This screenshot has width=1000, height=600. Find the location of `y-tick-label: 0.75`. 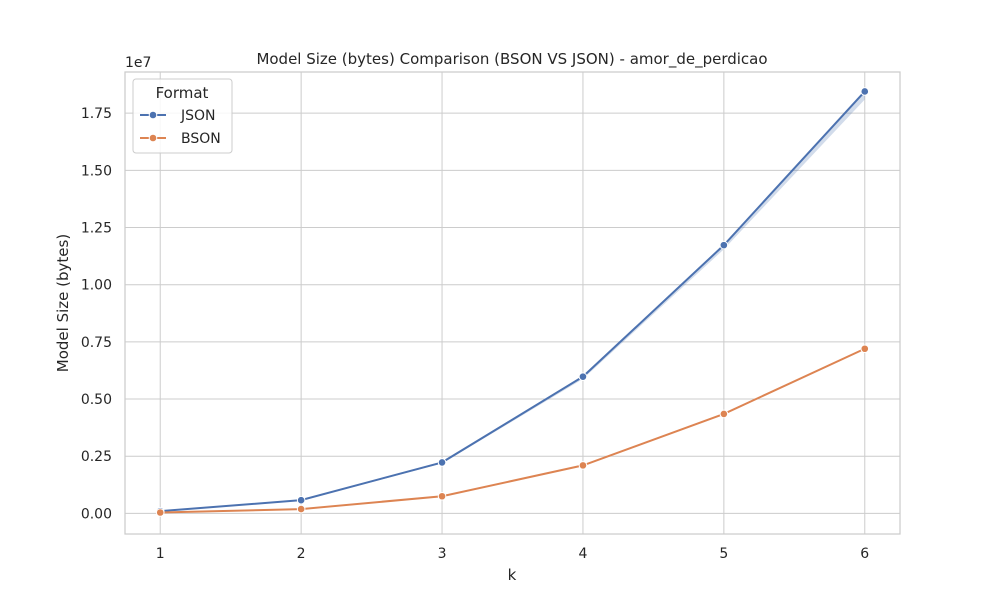

y-tick-label: 0.75 is located at coordinates (96, 343).